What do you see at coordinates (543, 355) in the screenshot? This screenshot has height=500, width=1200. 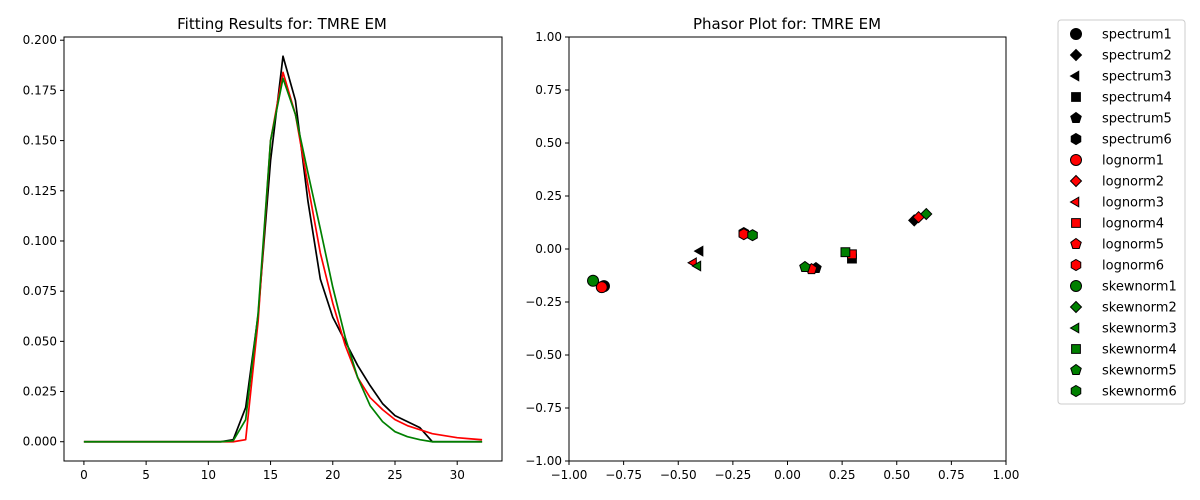 I see `y-tick-label: −0.50` at bounding box center [543, 355].